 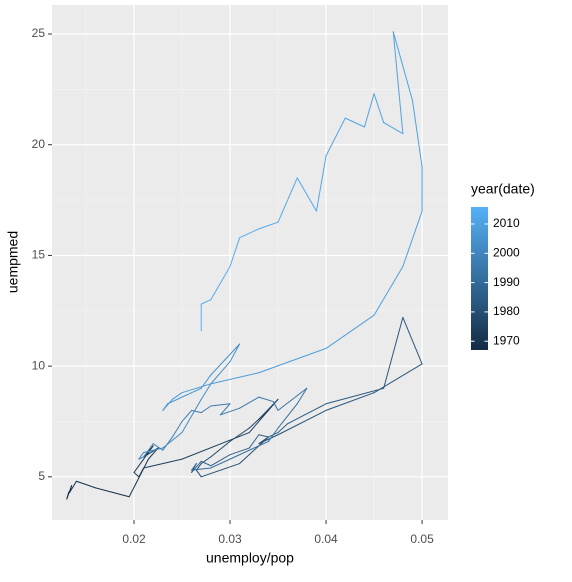 I want to click on legend-title: year(date), so click(x=503, y=189).